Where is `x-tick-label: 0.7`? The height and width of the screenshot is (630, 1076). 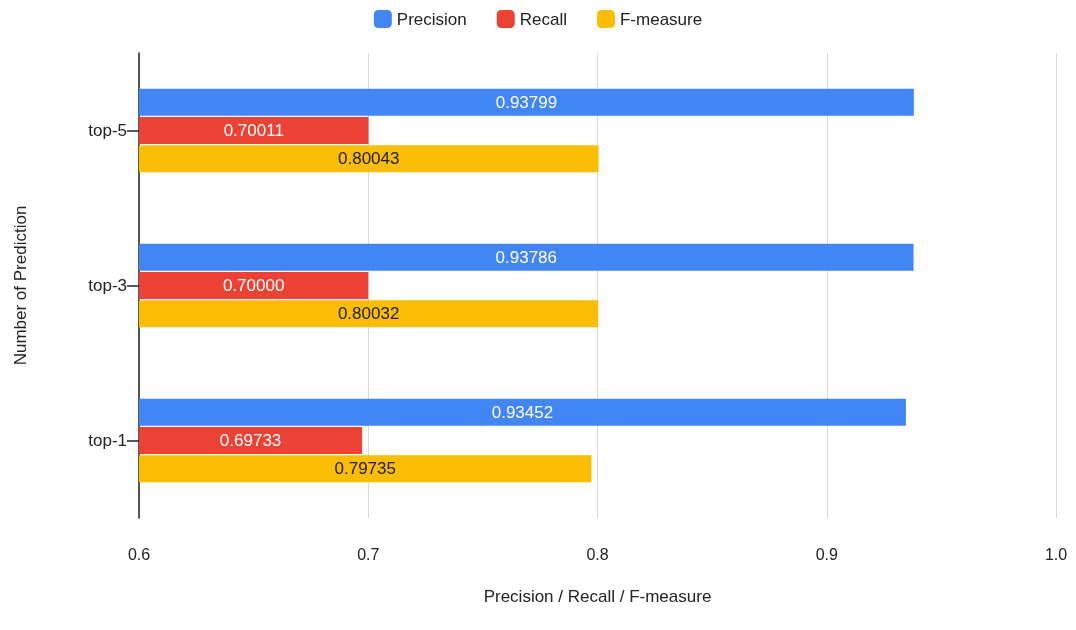
x-tick-label: 0.7 is located at coordinates (368, 554).